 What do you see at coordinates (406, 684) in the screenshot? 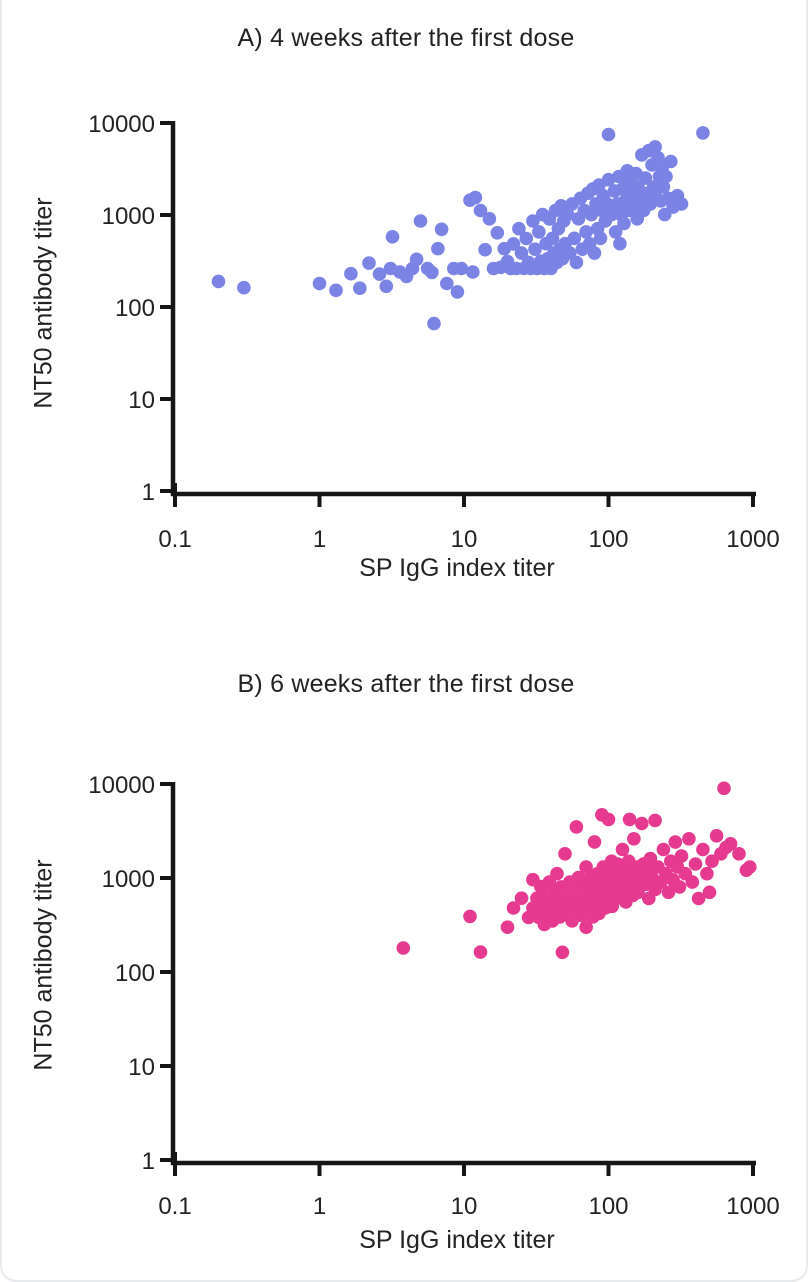
I see `panel-b-title: B) 6 weeks after the first dose` at bounding box center [406, 684].